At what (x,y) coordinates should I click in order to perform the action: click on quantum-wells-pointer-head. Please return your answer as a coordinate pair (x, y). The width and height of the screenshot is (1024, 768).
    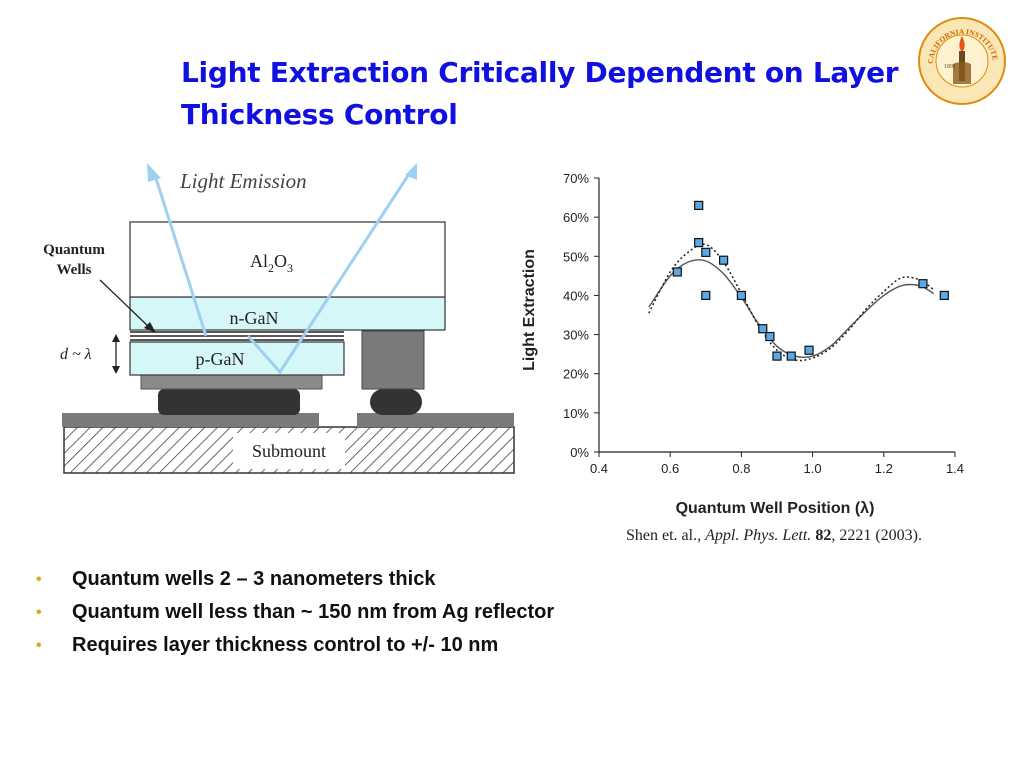
    Looking at the image, I should click on (150, 327).